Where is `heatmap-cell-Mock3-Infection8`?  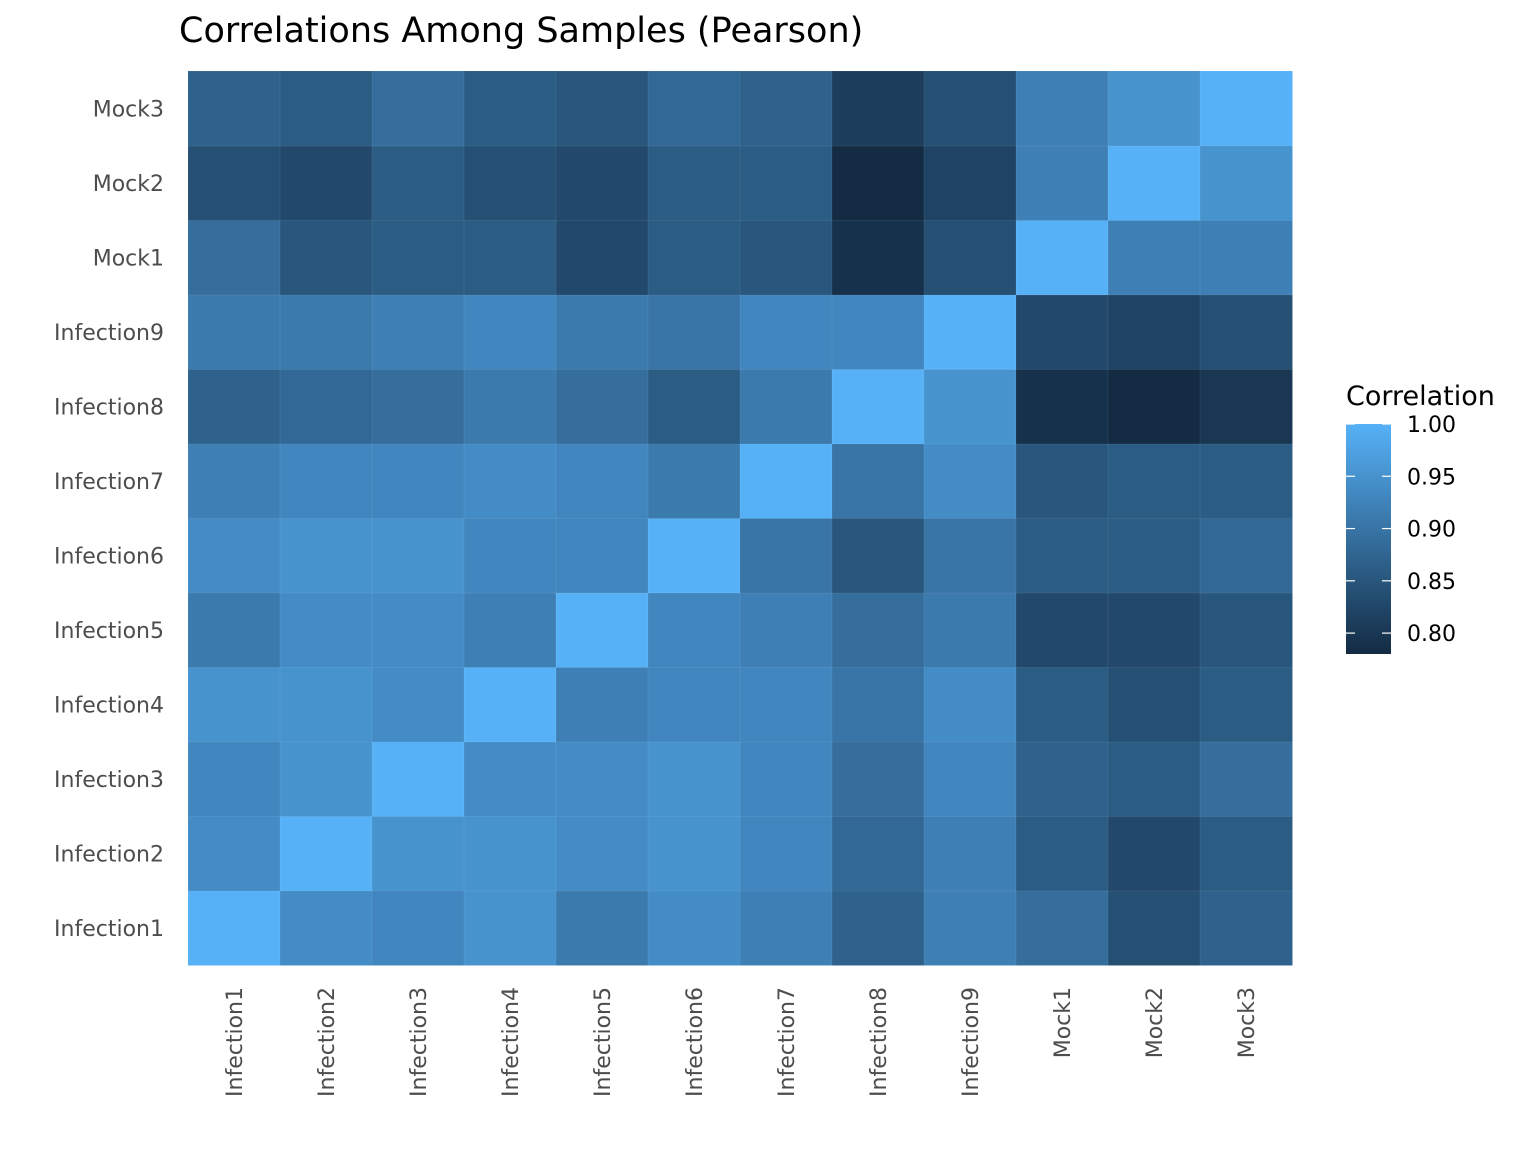 heatmap-cell-Mock3-Infection8 is located at coordinates (878, 108).